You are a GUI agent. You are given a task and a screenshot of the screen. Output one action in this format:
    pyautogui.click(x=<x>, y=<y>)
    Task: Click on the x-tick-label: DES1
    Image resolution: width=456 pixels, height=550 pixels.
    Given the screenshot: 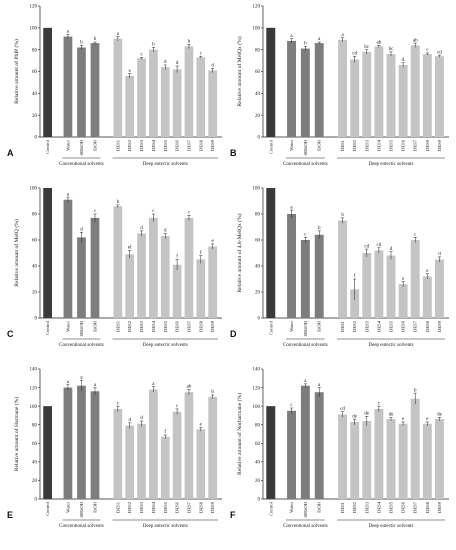 What is the action you would take?
    pyautogui.click(x=342, y=507)
    